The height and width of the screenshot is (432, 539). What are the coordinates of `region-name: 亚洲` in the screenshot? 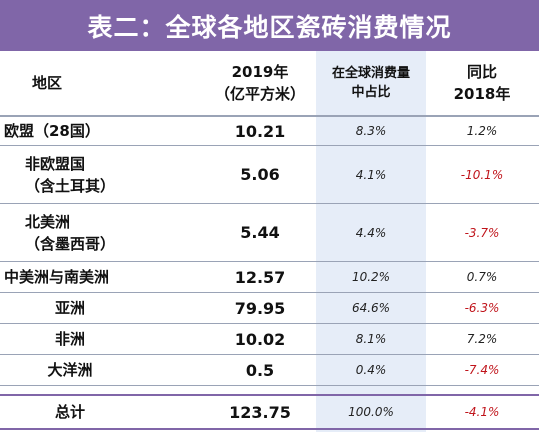 It's located at (69, 308).